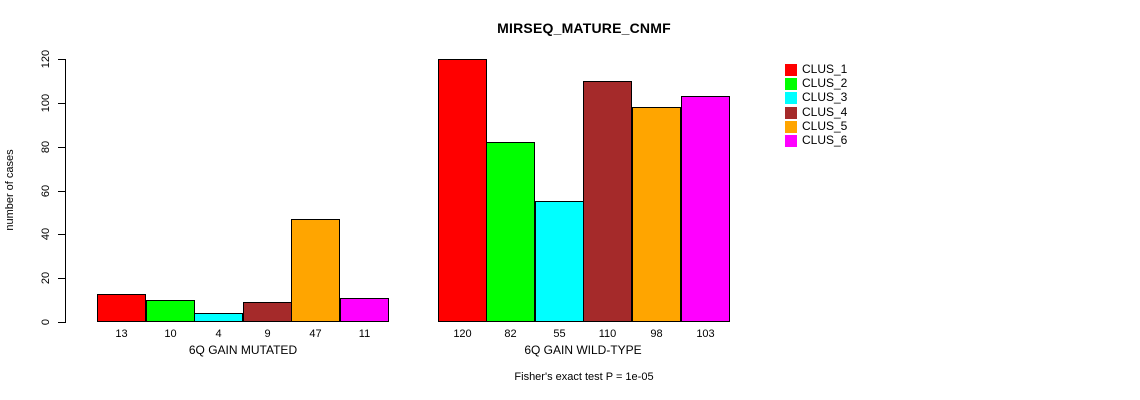 The width and height of the screenshot is (1140, 400). I want to click on legend-label-clus_6: CLUS_6, so click(825, 140).